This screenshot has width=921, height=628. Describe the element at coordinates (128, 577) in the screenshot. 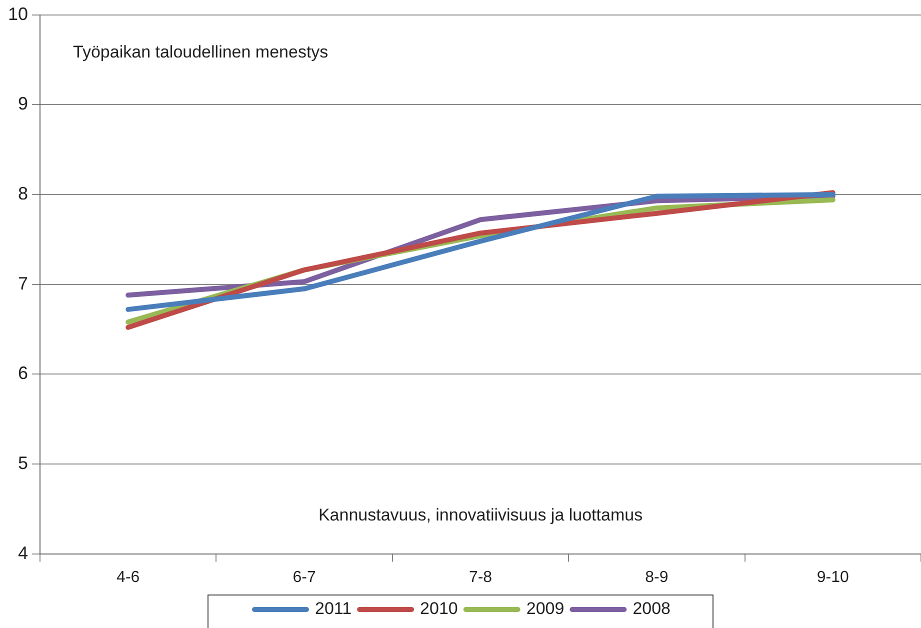

I see `x-tick-label: 4-6` at that location.